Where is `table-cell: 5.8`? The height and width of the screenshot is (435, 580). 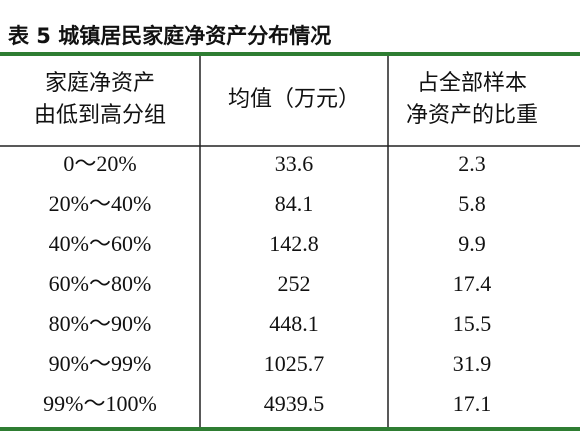 table-cell: 5.8 is located at coordinates (472, 203).